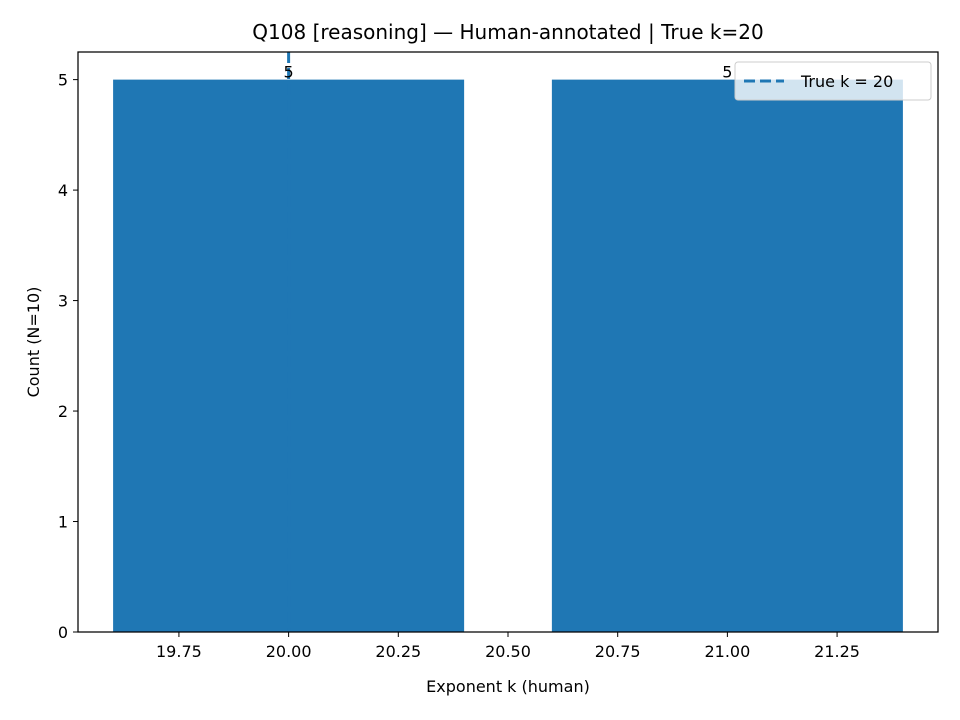 This screenshot has width=960, height=720. I want to click on y-tick-label-5: 5, so click(63, 80).